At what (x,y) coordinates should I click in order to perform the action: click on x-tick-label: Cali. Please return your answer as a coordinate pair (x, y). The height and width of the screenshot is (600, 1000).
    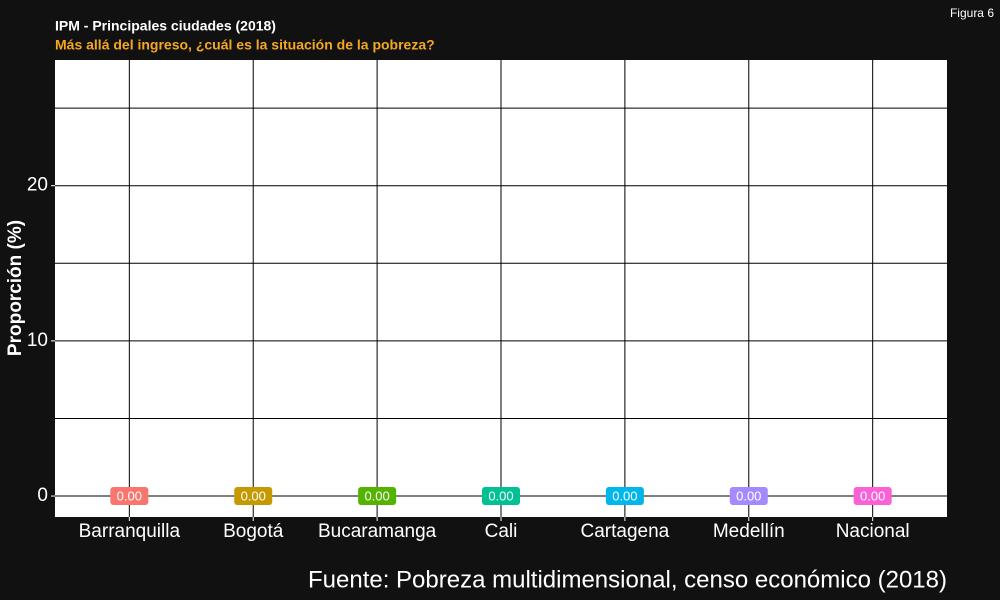
    Looking at the image, I should click on (501, 531).